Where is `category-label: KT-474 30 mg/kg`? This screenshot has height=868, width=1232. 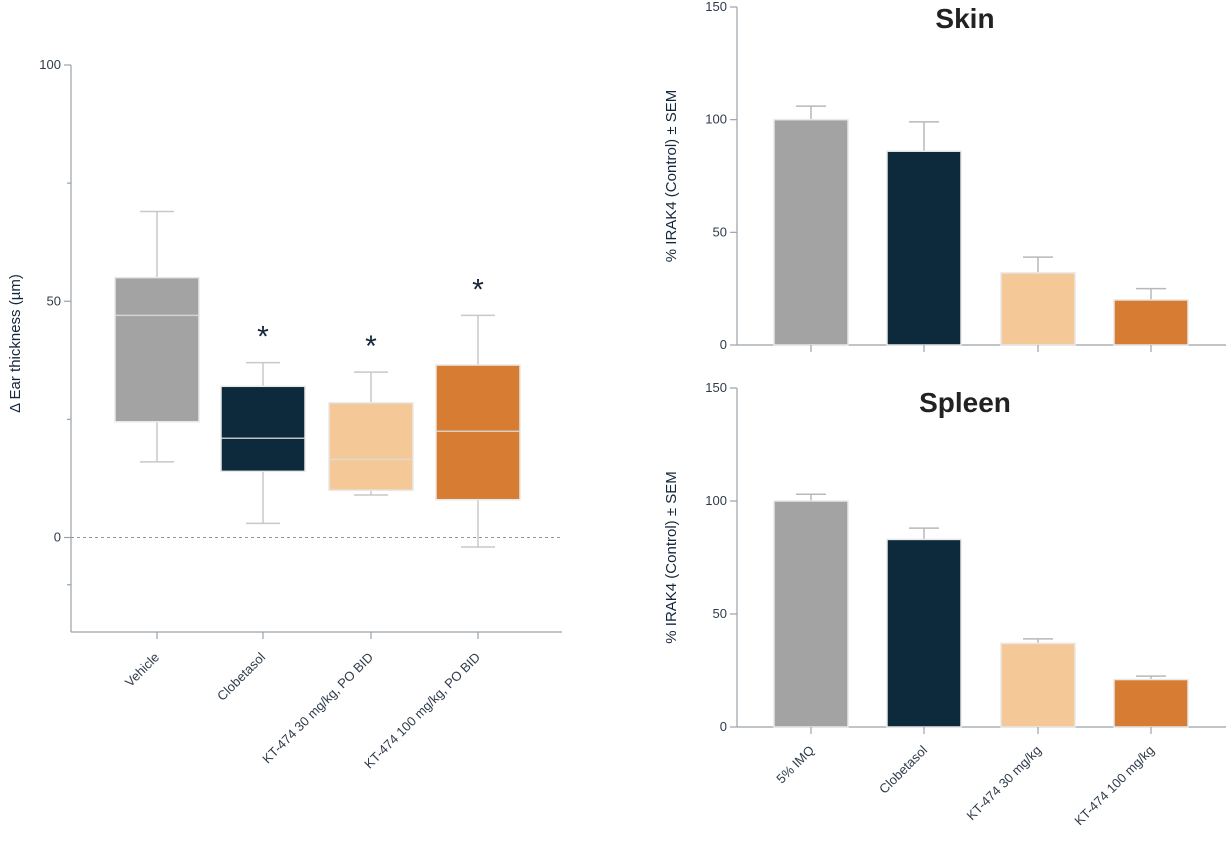
category-label: KT-474 30 mg/kg is located at coordinates (1004, 783).